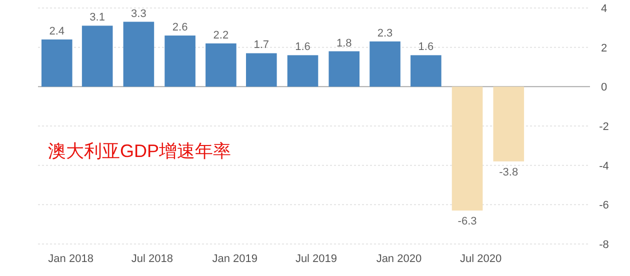 The width and height of the screenshot is (630, 276). What do you see at coordinates (385, 33) in the screenshot?
I see `data-label: 2.3` at bounding box center [385, 33].